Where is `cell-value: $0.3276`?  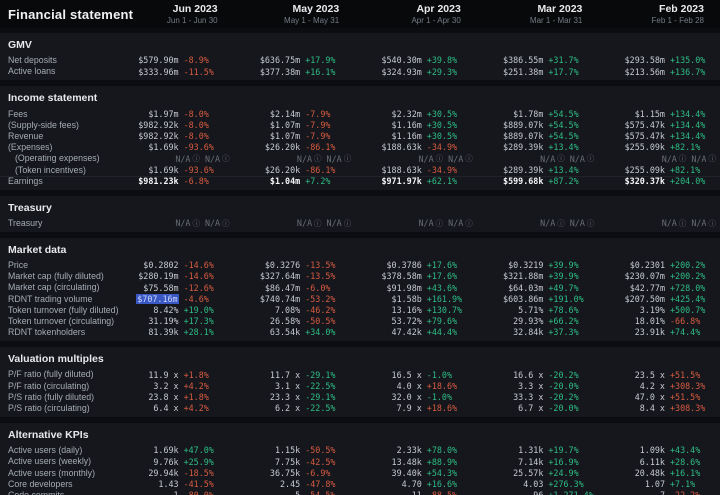
cell-value: $0.3276 is located at coordinates (282, 265).